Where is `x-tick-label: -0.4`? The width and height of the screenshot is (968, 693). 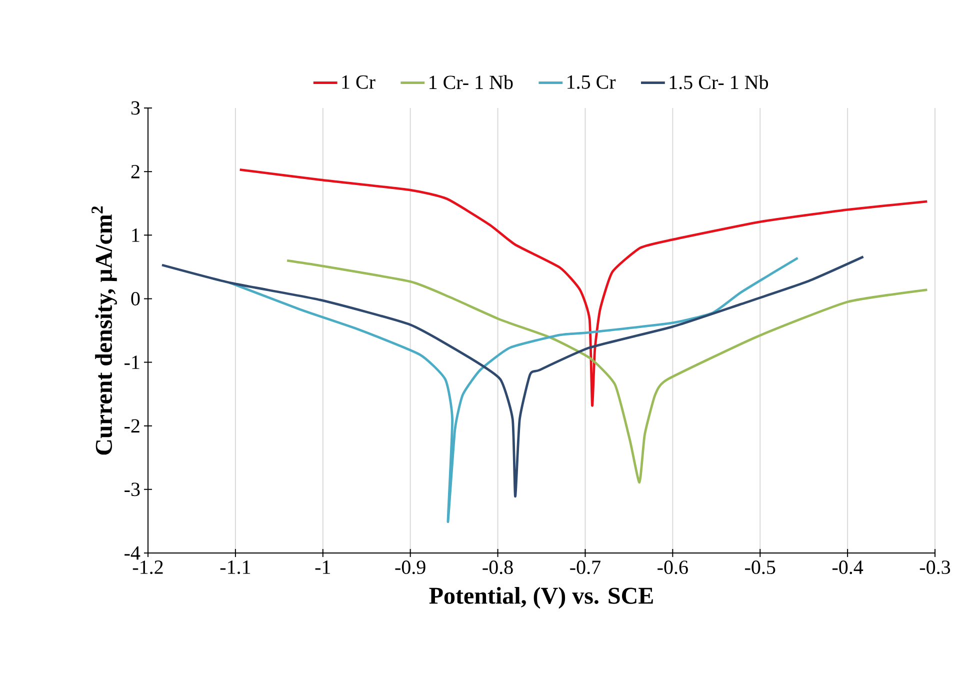 x-tick-label: -0.4 is located at coordinates (848, 567).